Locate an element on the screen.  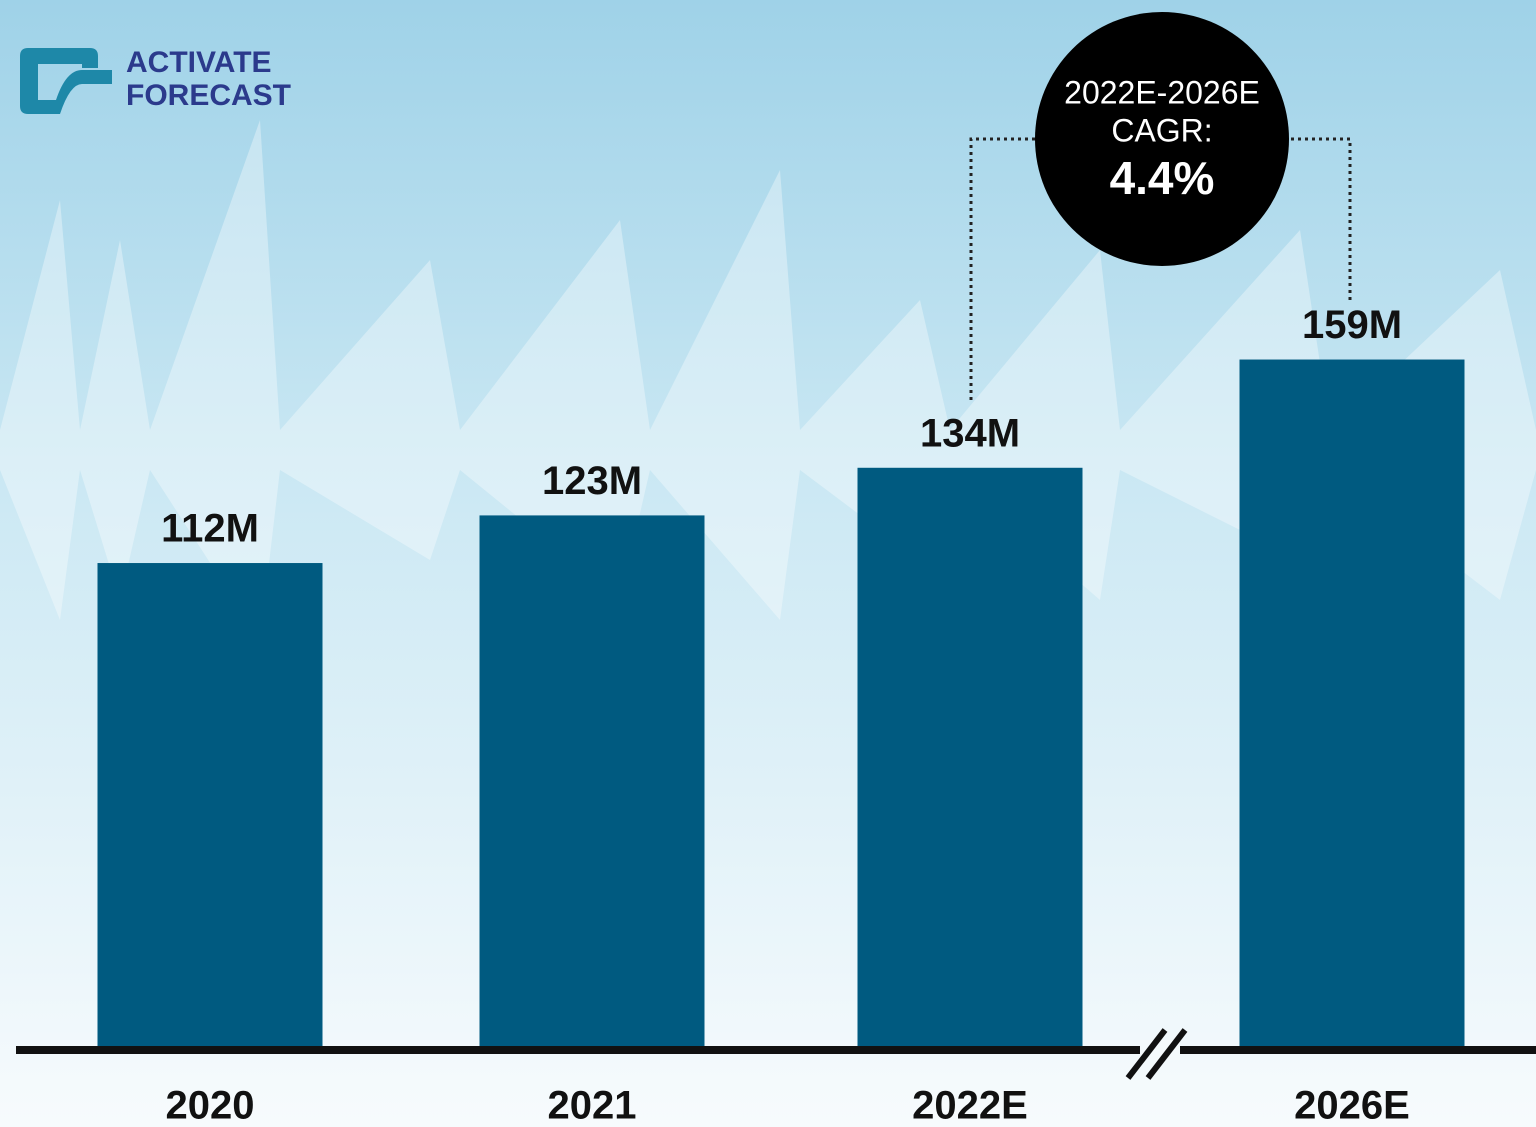
cagr-bubble is located at coordinates (1162, 139).